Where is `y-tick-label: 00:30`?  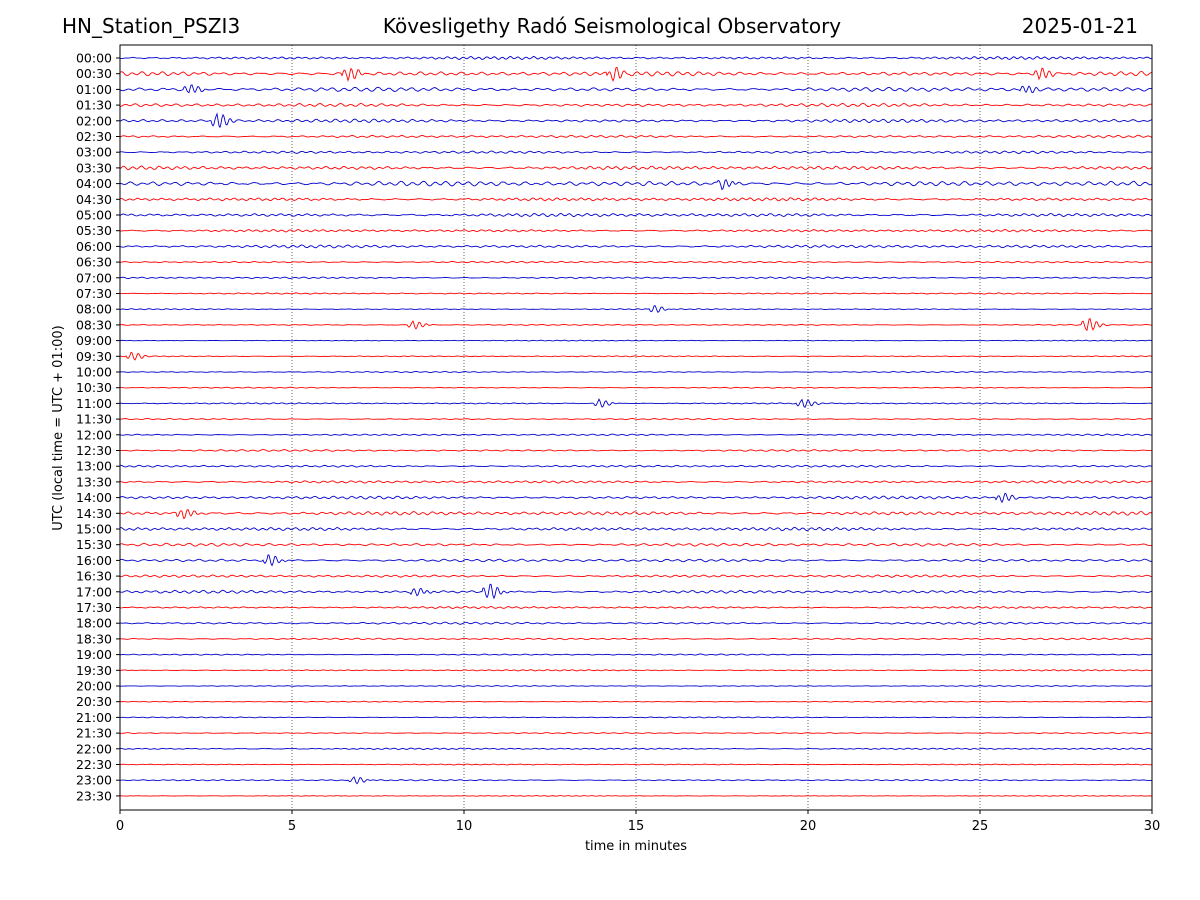 y-tick-label: 00:30 is located at coordinates (94, 73).